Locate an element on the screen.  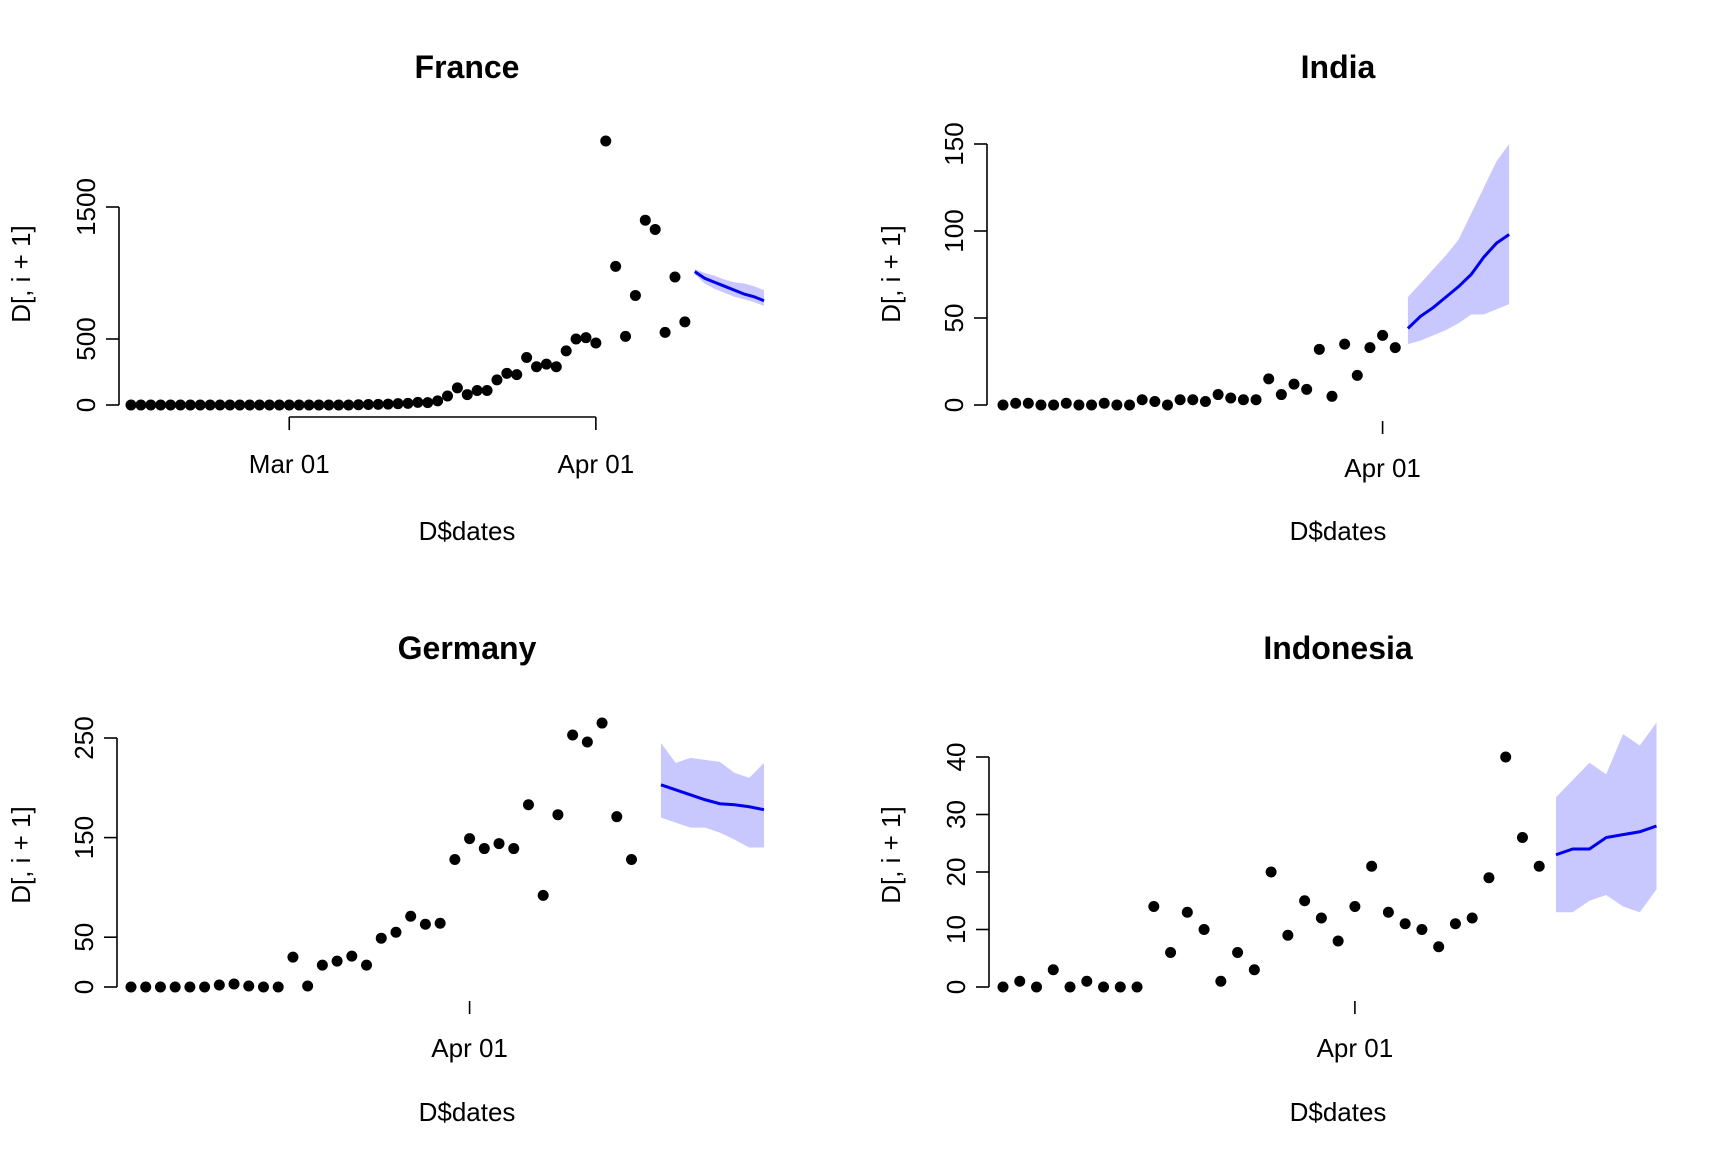
y-tick-label: 100 is located at coordinates (954, 230).